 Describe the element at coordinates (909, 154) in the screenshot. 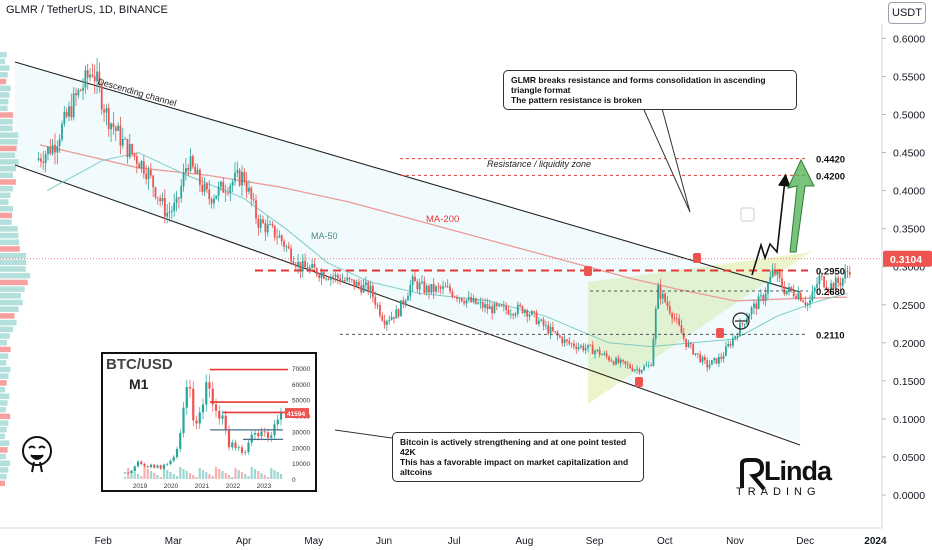

I see `y-tick-label: 0.4500` at that location.